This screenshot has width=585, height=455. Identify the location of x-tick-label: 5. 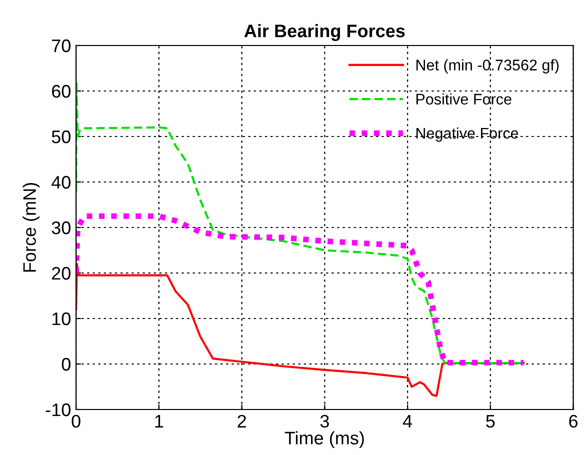
(490, 421).